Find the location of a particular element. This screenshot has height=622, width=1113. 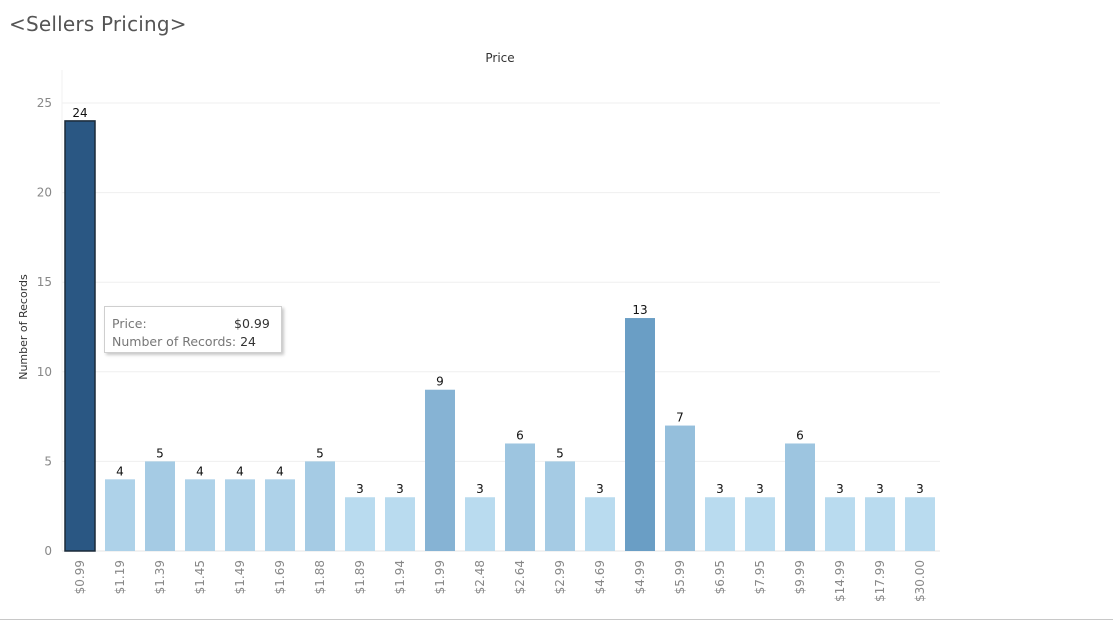

x-tick-label: $2.48 is located at coordinates (480, 577).